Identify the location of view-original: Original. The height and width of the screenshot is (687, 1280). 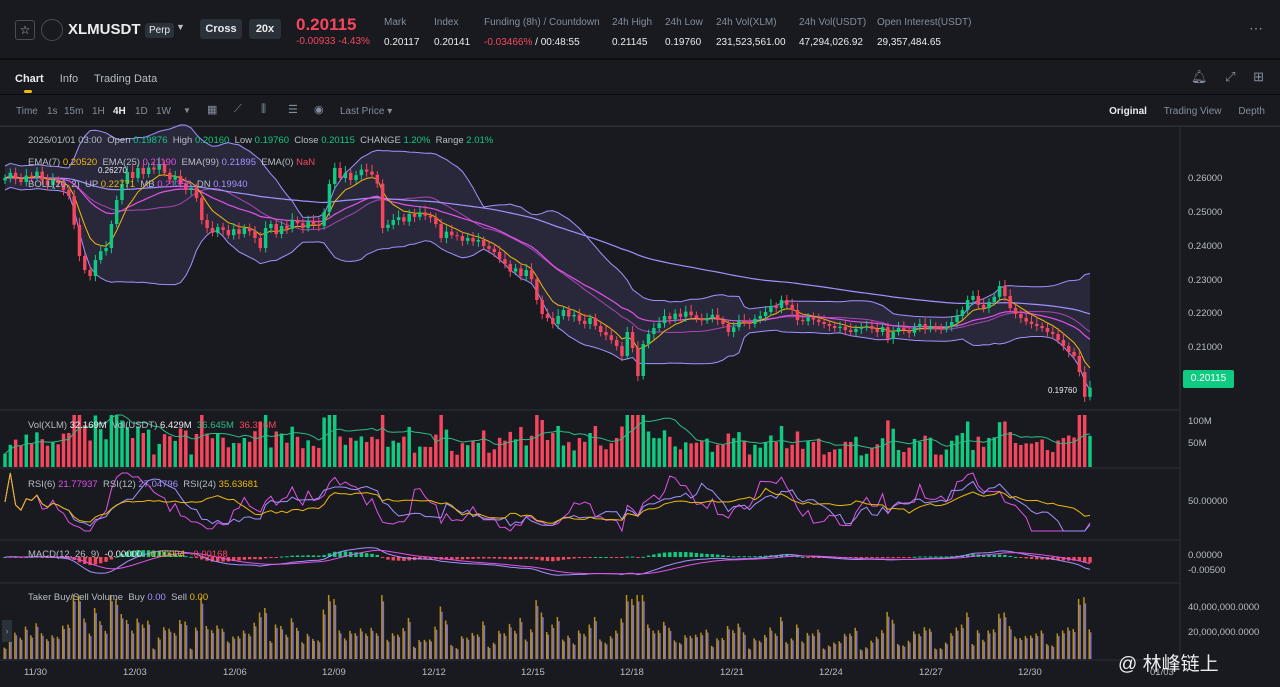
(1128, 111).